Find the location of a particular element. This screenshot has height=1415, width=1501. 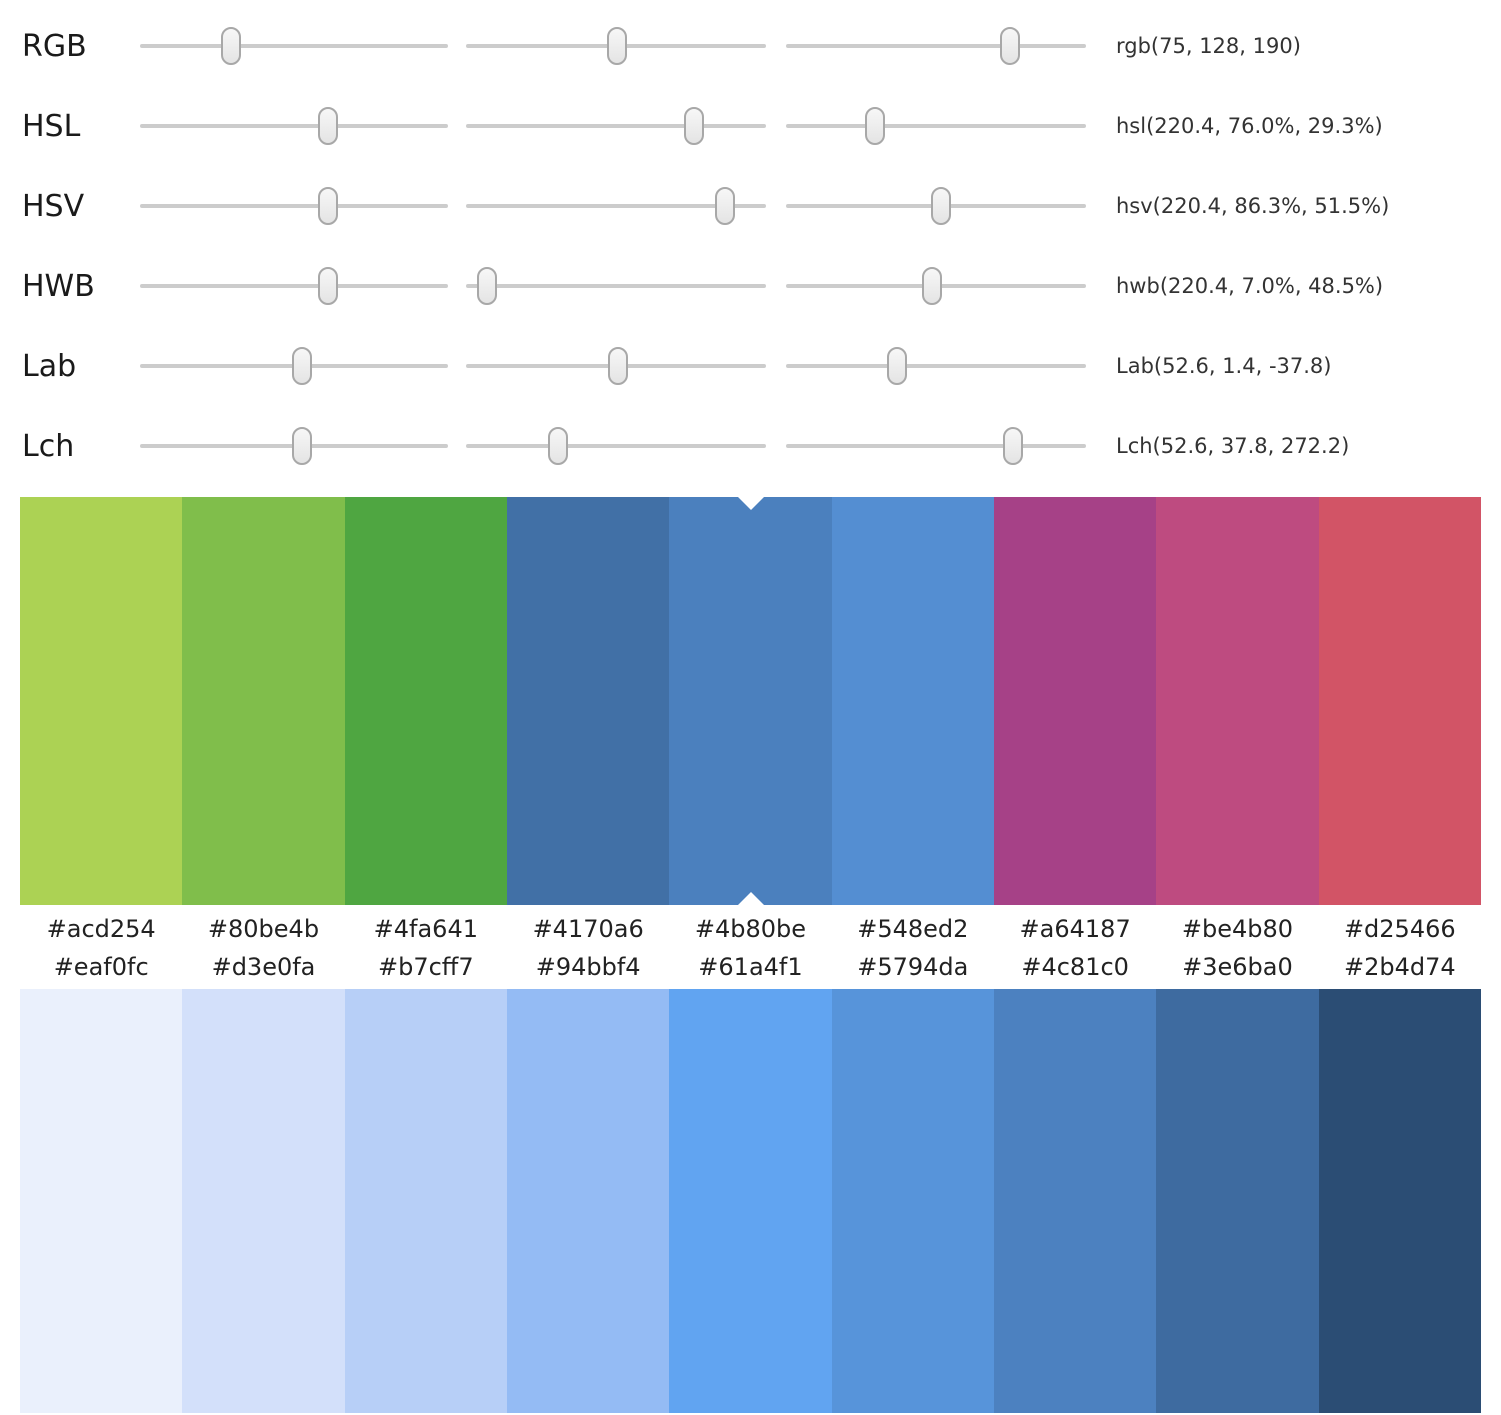

palette-hex-label: #a64187 is located at coordinates (1075, 929).